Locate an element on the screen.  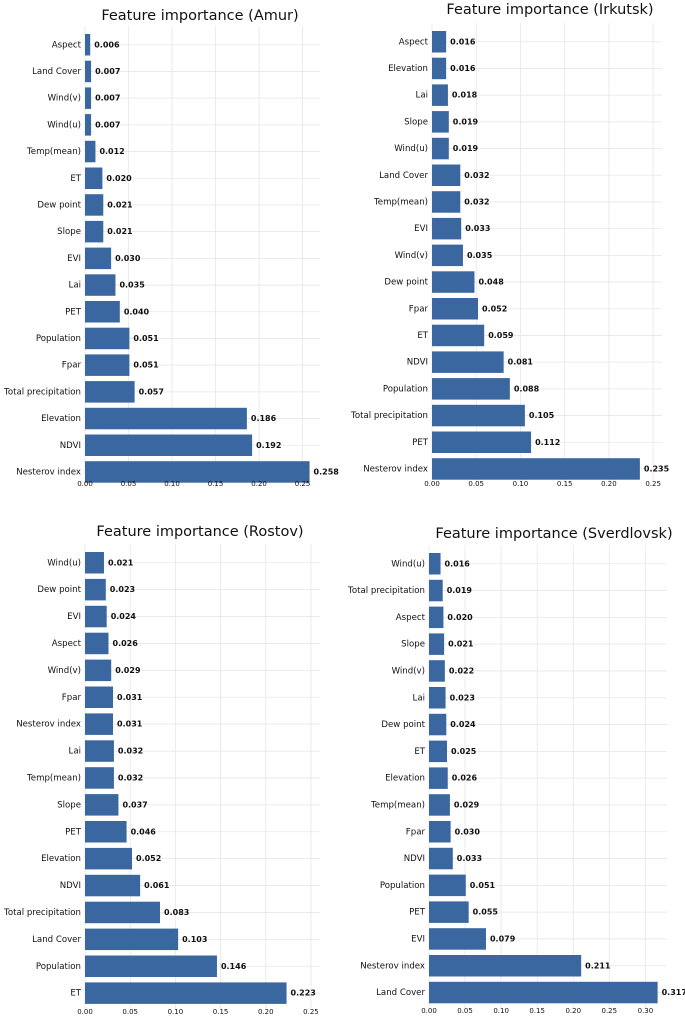
category-label: Dew point is located at coordinates (59, 205).